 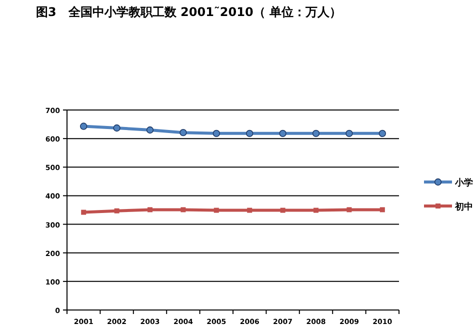 I want to click on chart-title: 图3 全国中小学教职工数 2001˜2010（ 单位：万人）, so click(x=189, y=12).